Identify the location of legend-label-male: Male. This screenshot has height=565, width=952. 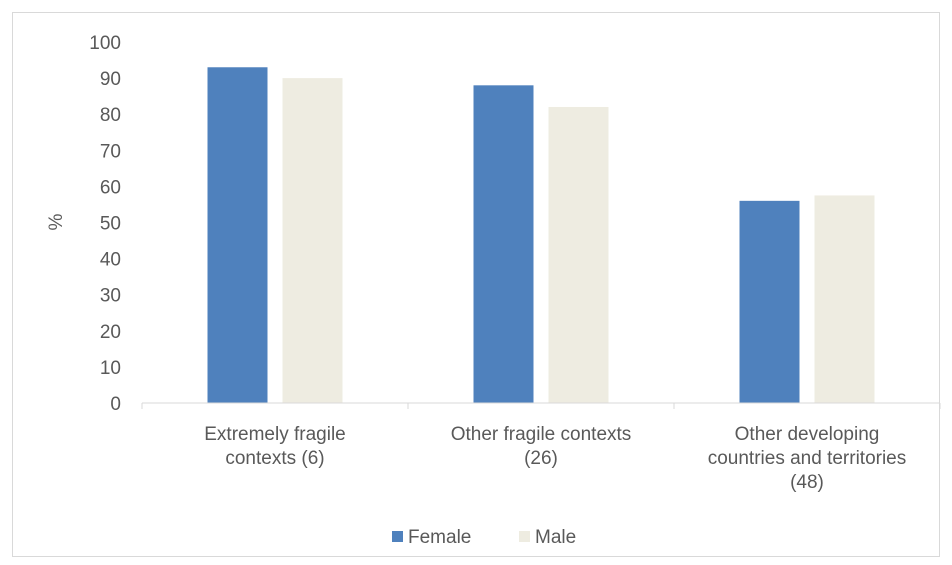
(555, 537).